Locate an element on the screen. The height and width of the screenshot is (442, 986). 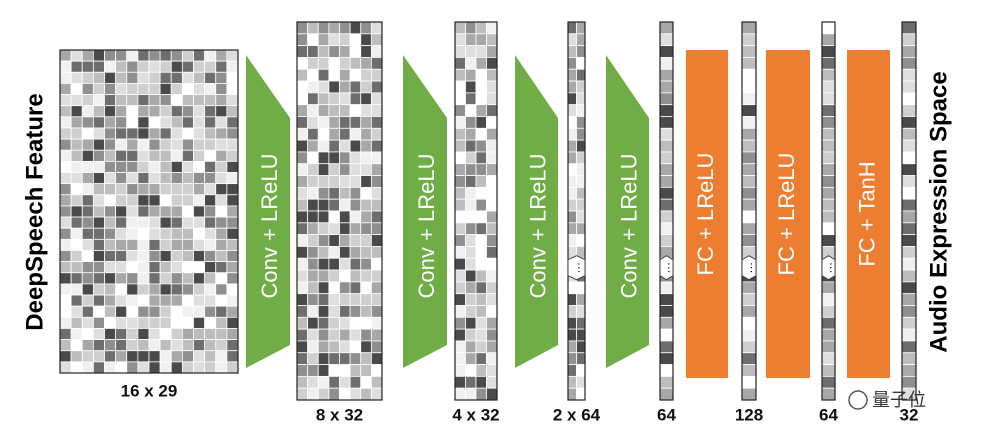
tensor-border is located at coordinates (149, 211).